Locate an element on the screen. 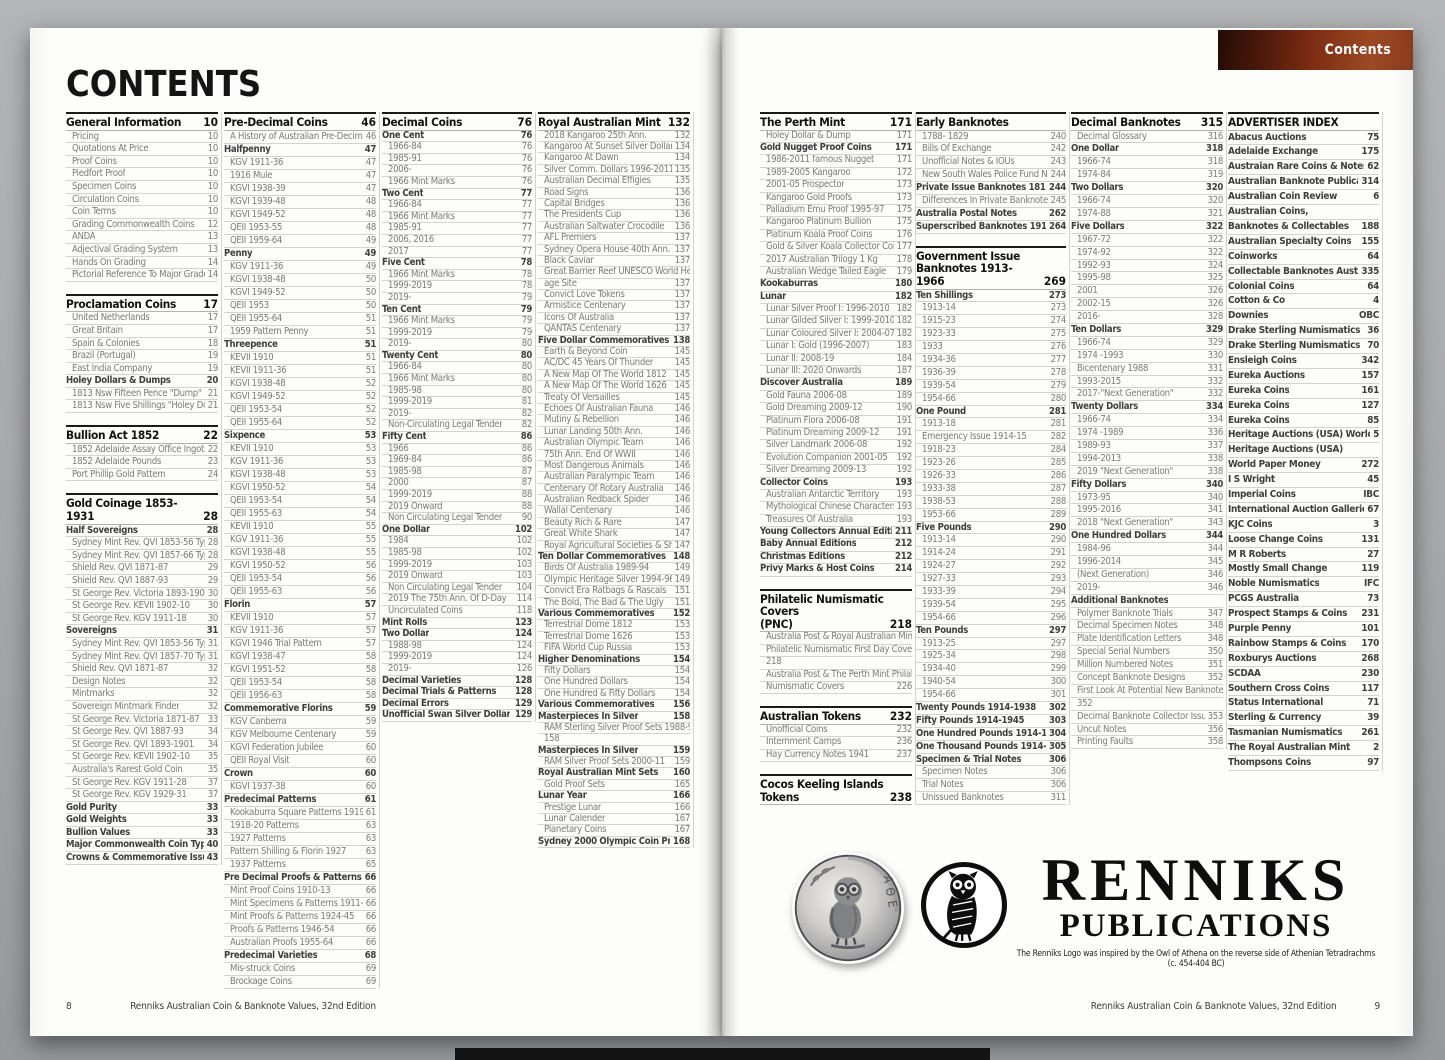 This screenshot has height=1060, width=1445. toc-entry: 1999-2019 79 is located at coordinates (457, 334).